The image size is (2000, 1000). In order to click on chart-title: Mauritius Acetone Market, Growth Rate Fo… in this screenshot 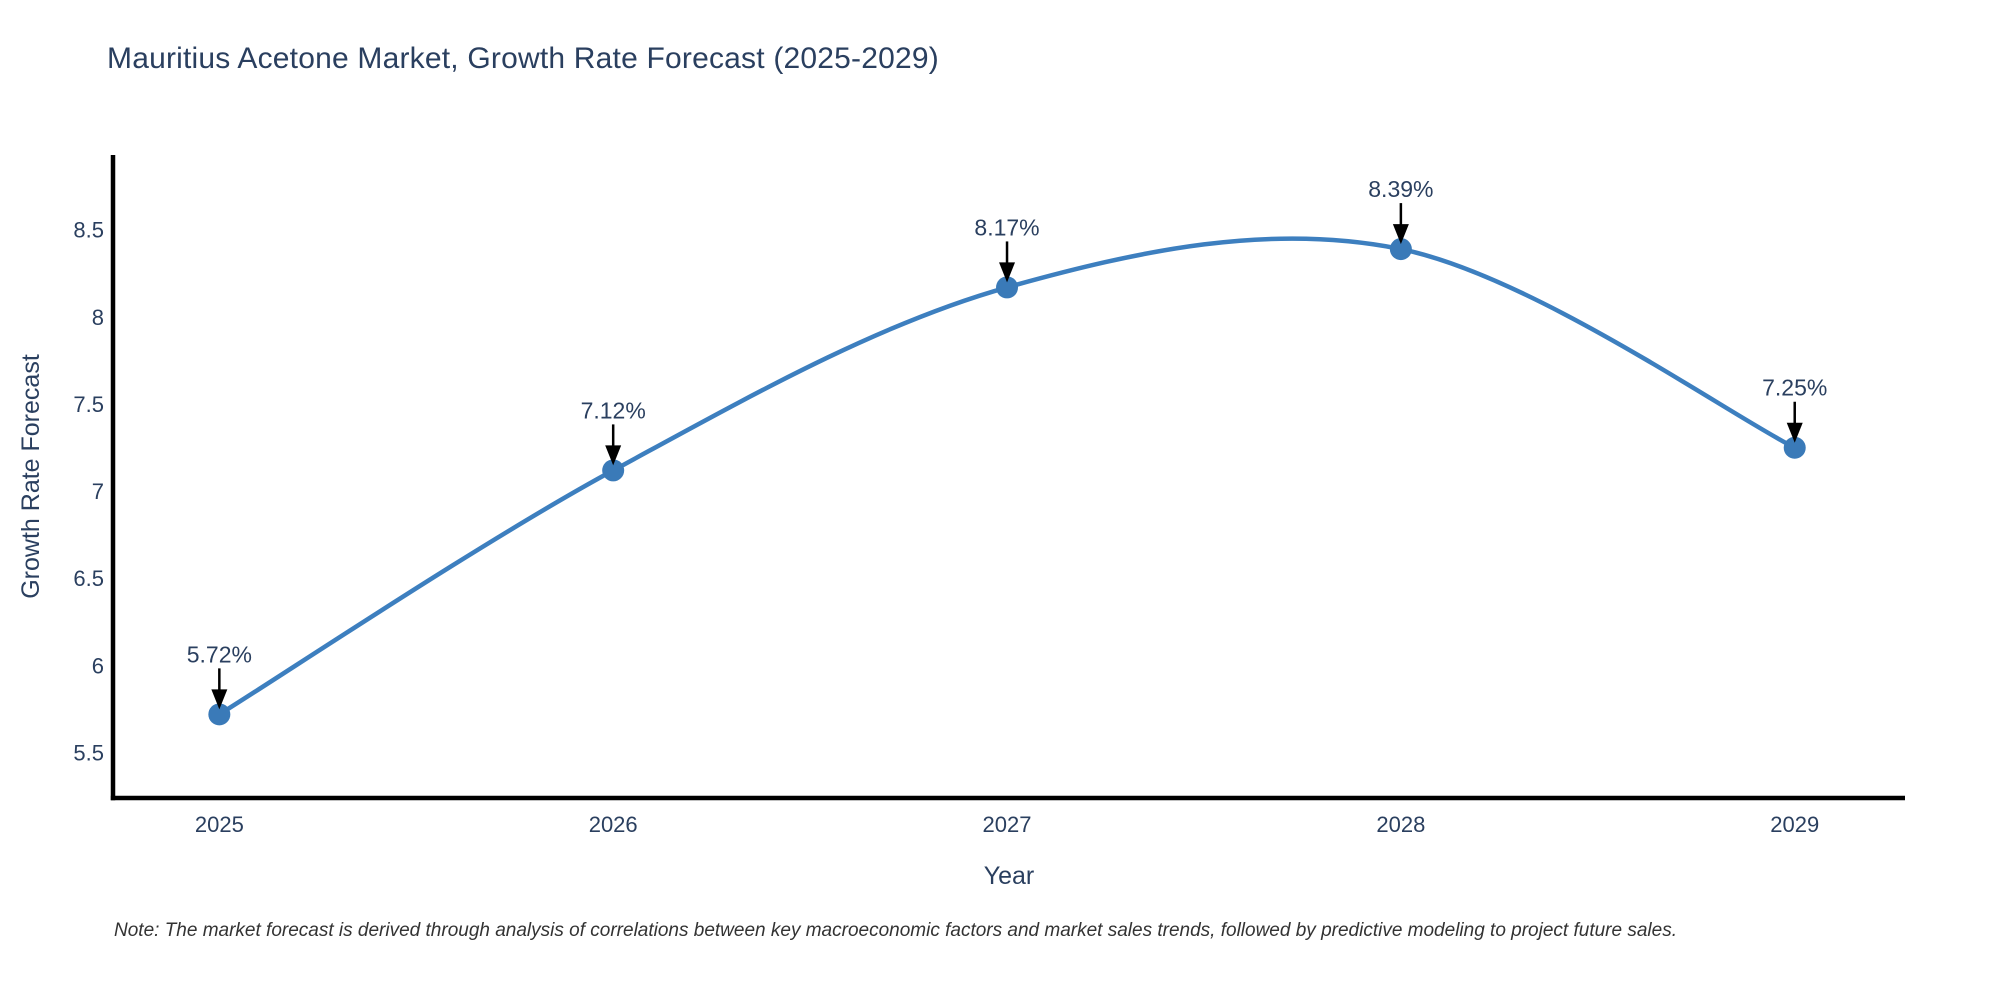, I will do `click(523, 58)`.